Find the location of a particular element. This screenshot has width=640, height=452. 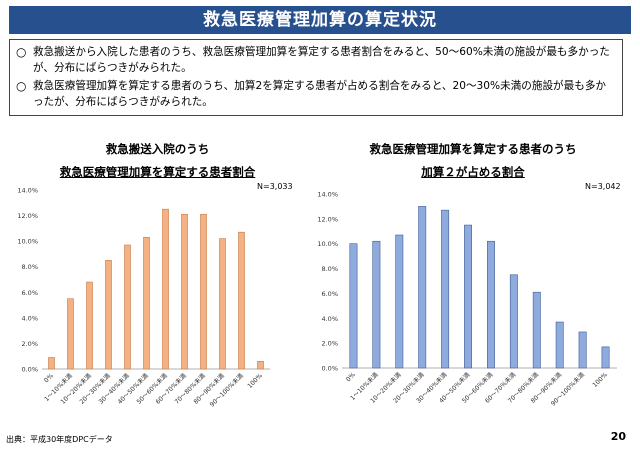

right-x-tick-label: 100% is located at coordinates (600, 380).